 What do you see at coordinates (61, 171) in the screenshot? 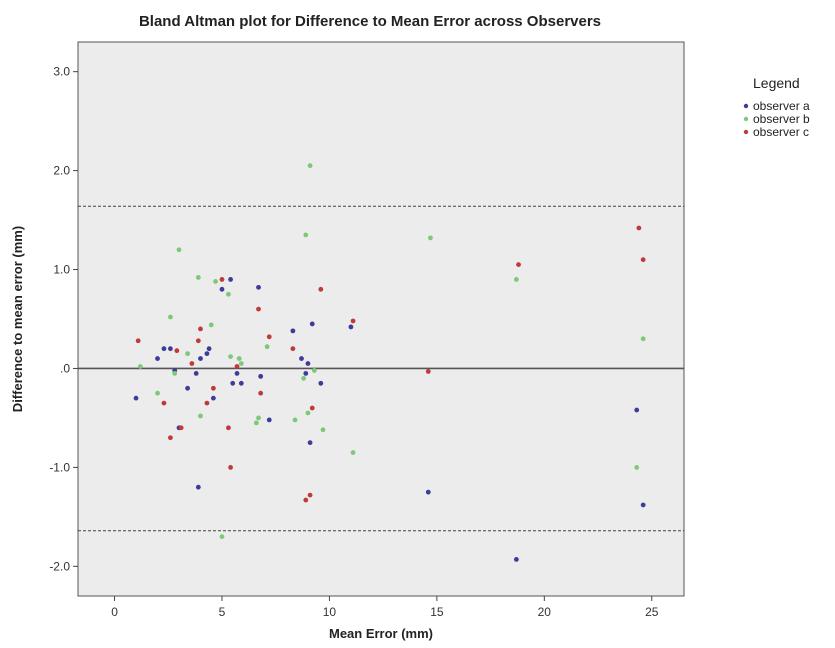
I see `y-tick-label: 2.0` at bounding box center [61, 171].